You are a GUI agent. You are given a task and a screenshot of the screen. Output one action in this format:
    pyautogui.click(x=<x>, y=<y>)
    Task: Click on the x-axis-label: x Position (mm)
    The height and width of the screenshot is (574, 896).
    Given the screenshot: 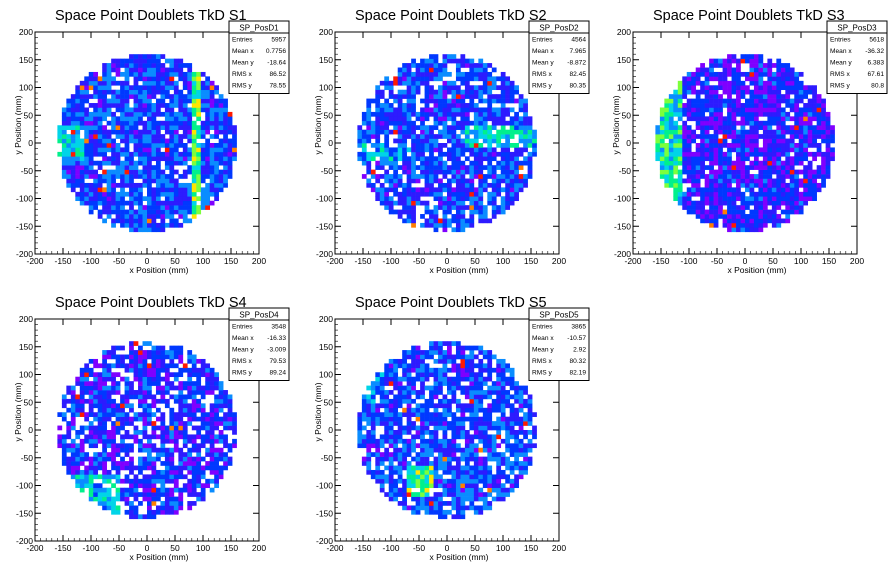 What is the action you would take?
    pyautogui.click(x=158, y=557)
    